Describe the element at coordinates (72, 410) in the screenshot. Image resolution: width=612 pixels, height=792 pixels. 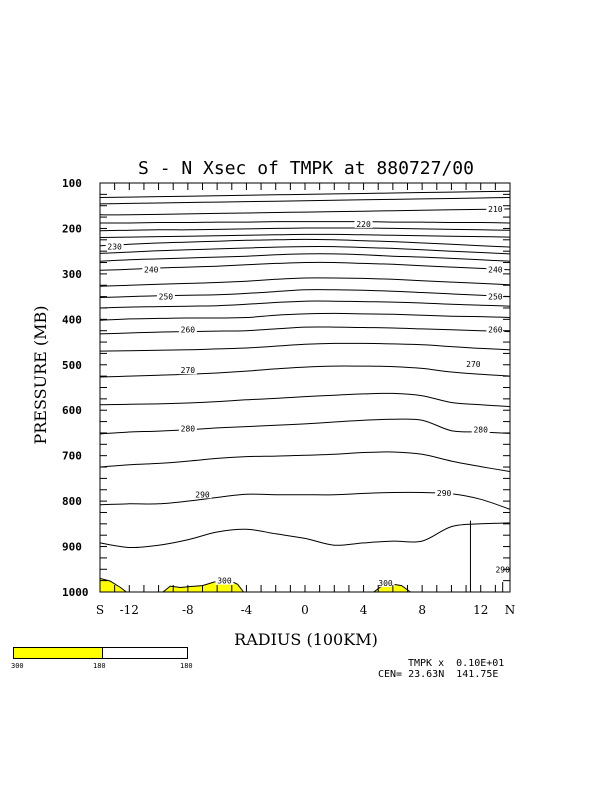
I see `y-tick-label: 600` at that location.